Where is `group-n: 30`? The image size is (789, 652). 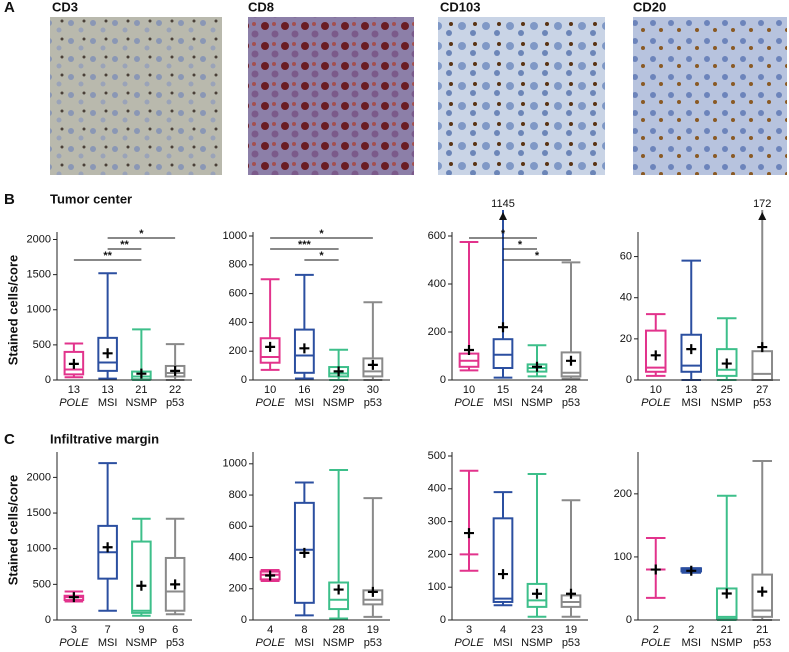
group-n: 30 is located at coordinates (373, 390).